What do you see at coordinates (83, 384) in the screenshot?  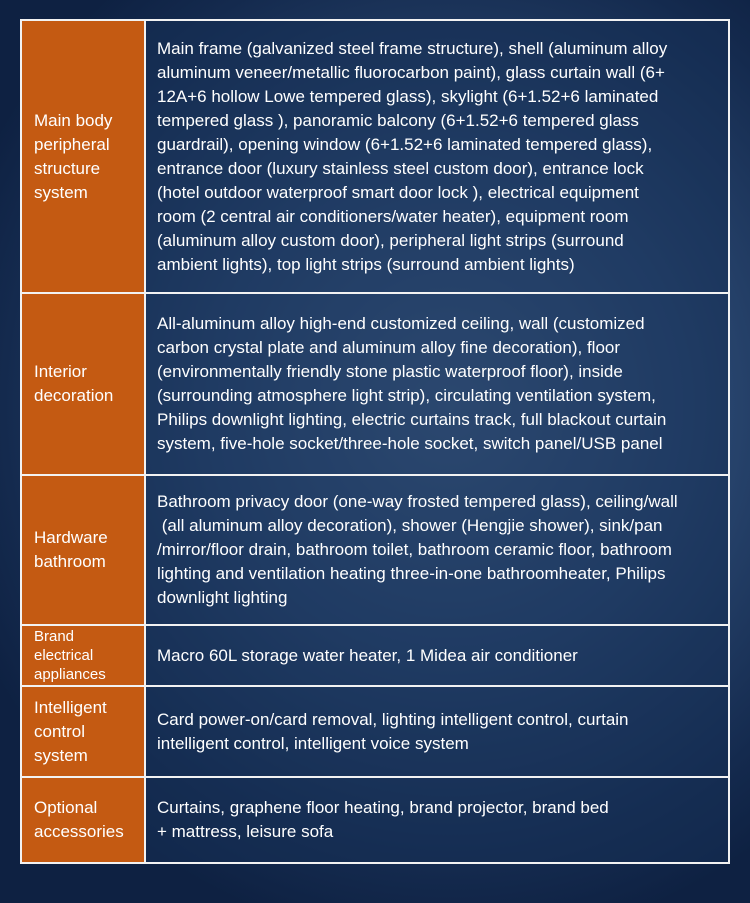 I see `row-label: Interior decoration` at bounding box center [83, 384].